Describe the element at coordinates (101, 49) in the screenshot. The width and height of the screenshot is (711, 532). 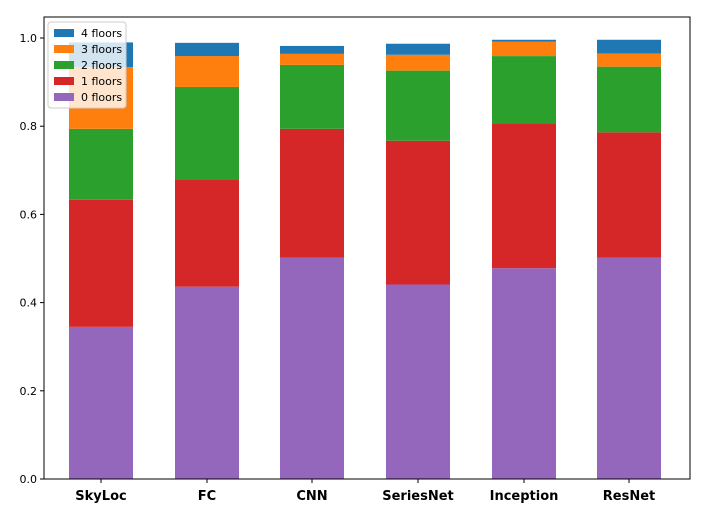
I see `legend-label: 3 floors` at that location.